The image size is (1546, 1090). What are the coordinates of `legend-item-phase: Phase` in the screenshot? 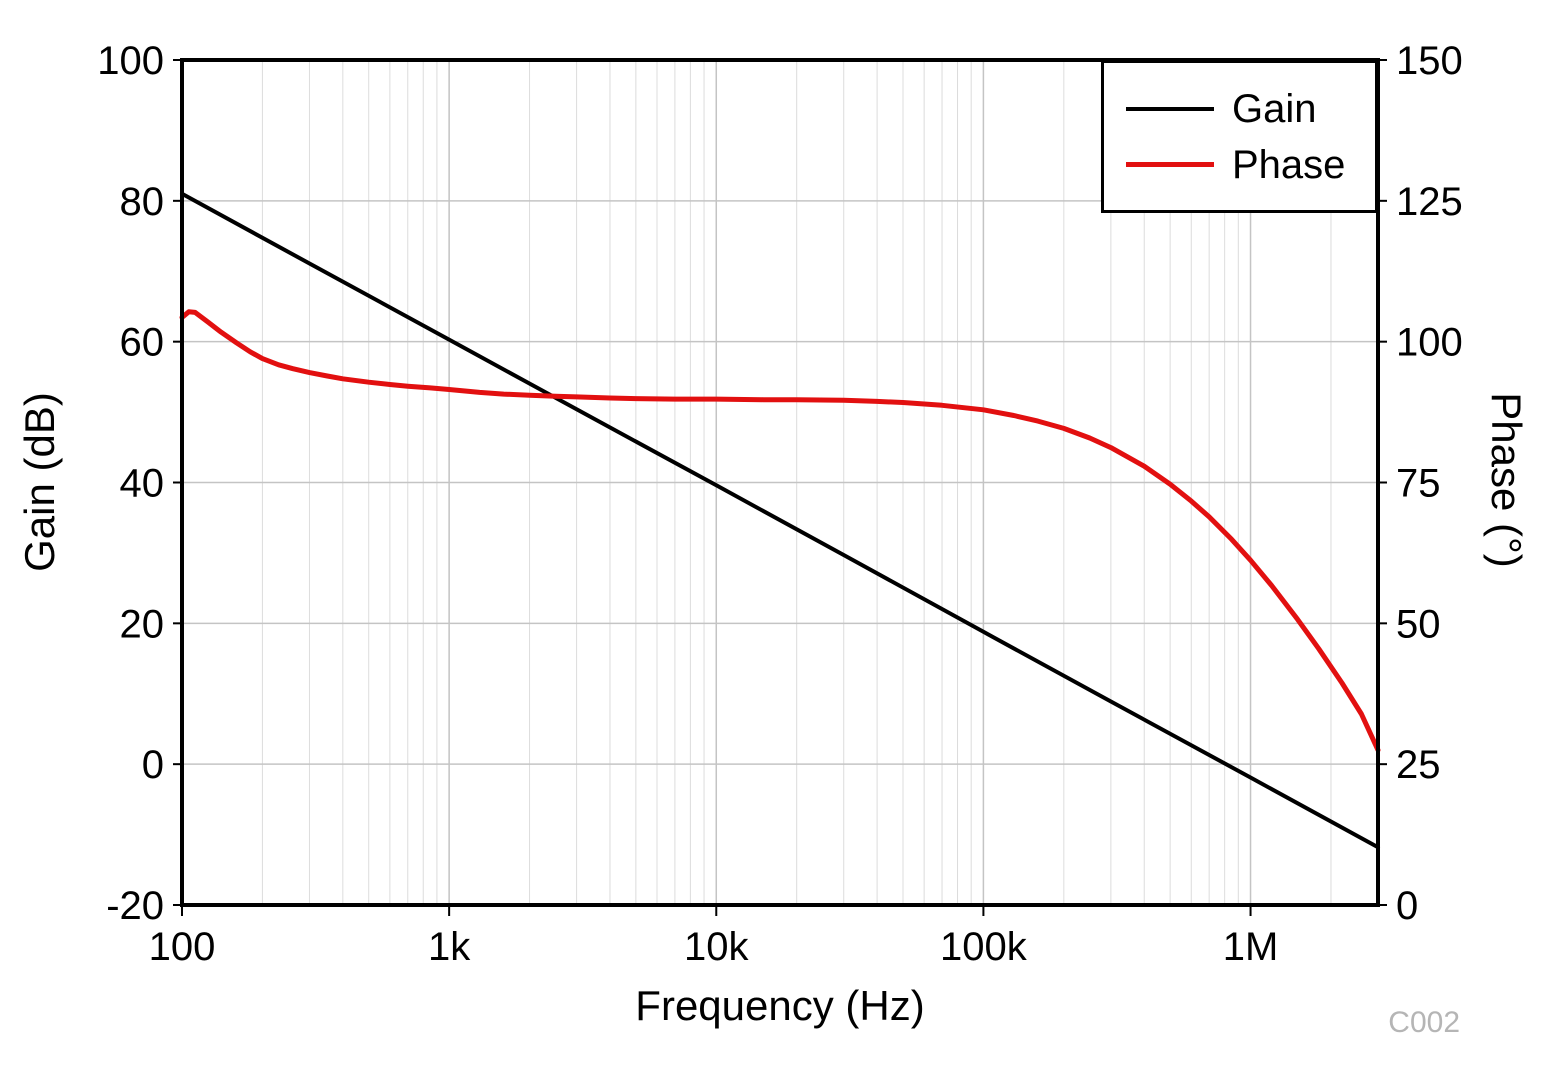 It's located at (1250, 165).